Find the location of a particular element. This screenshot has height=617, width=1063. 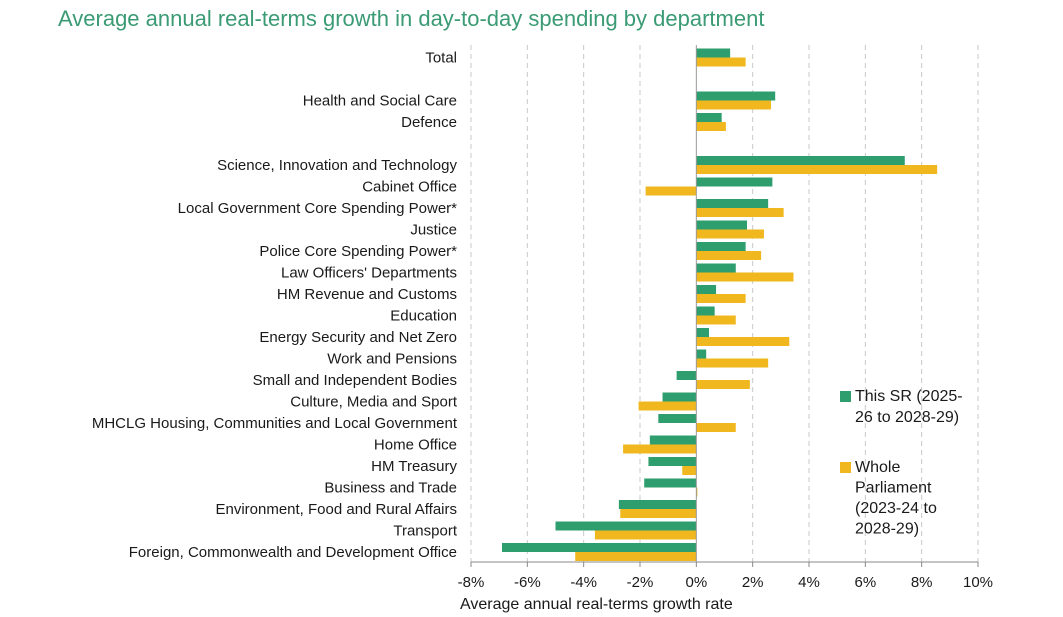

x-axis-title: Average annual real-terms growth rate is located at coordinates (596, 604).